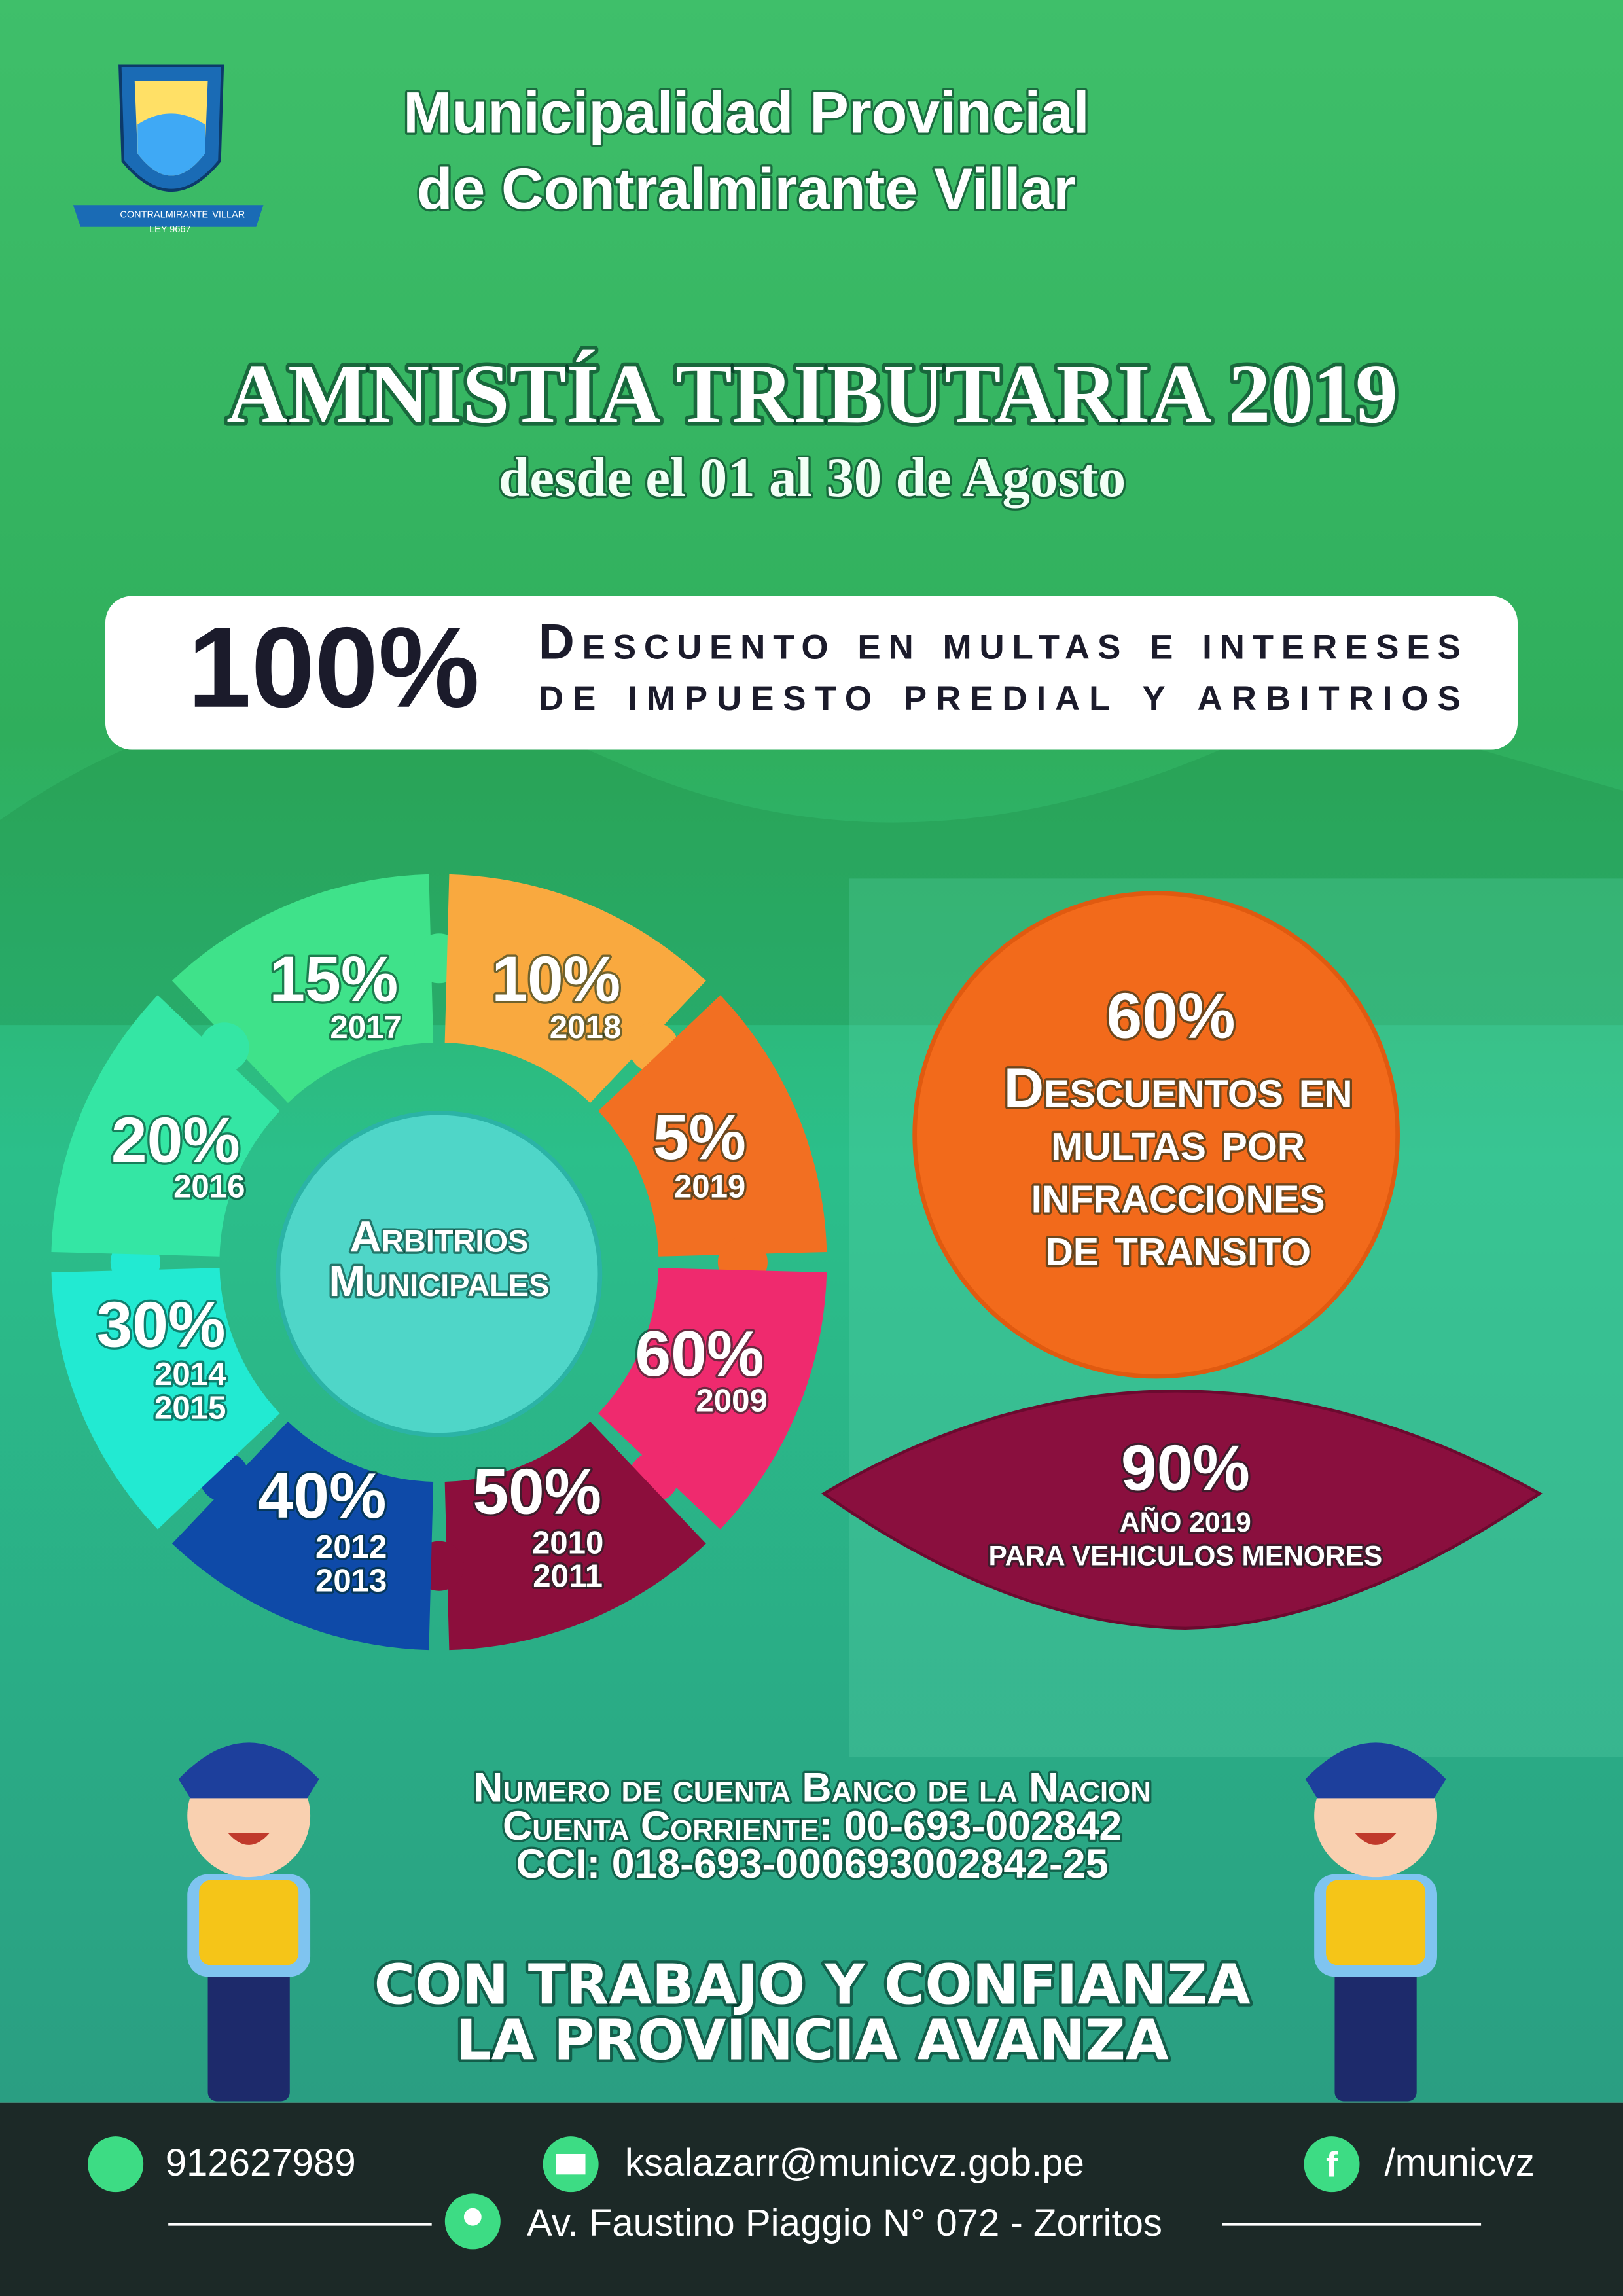  I want to click on segment-year: 2019, so click(710, 1187).